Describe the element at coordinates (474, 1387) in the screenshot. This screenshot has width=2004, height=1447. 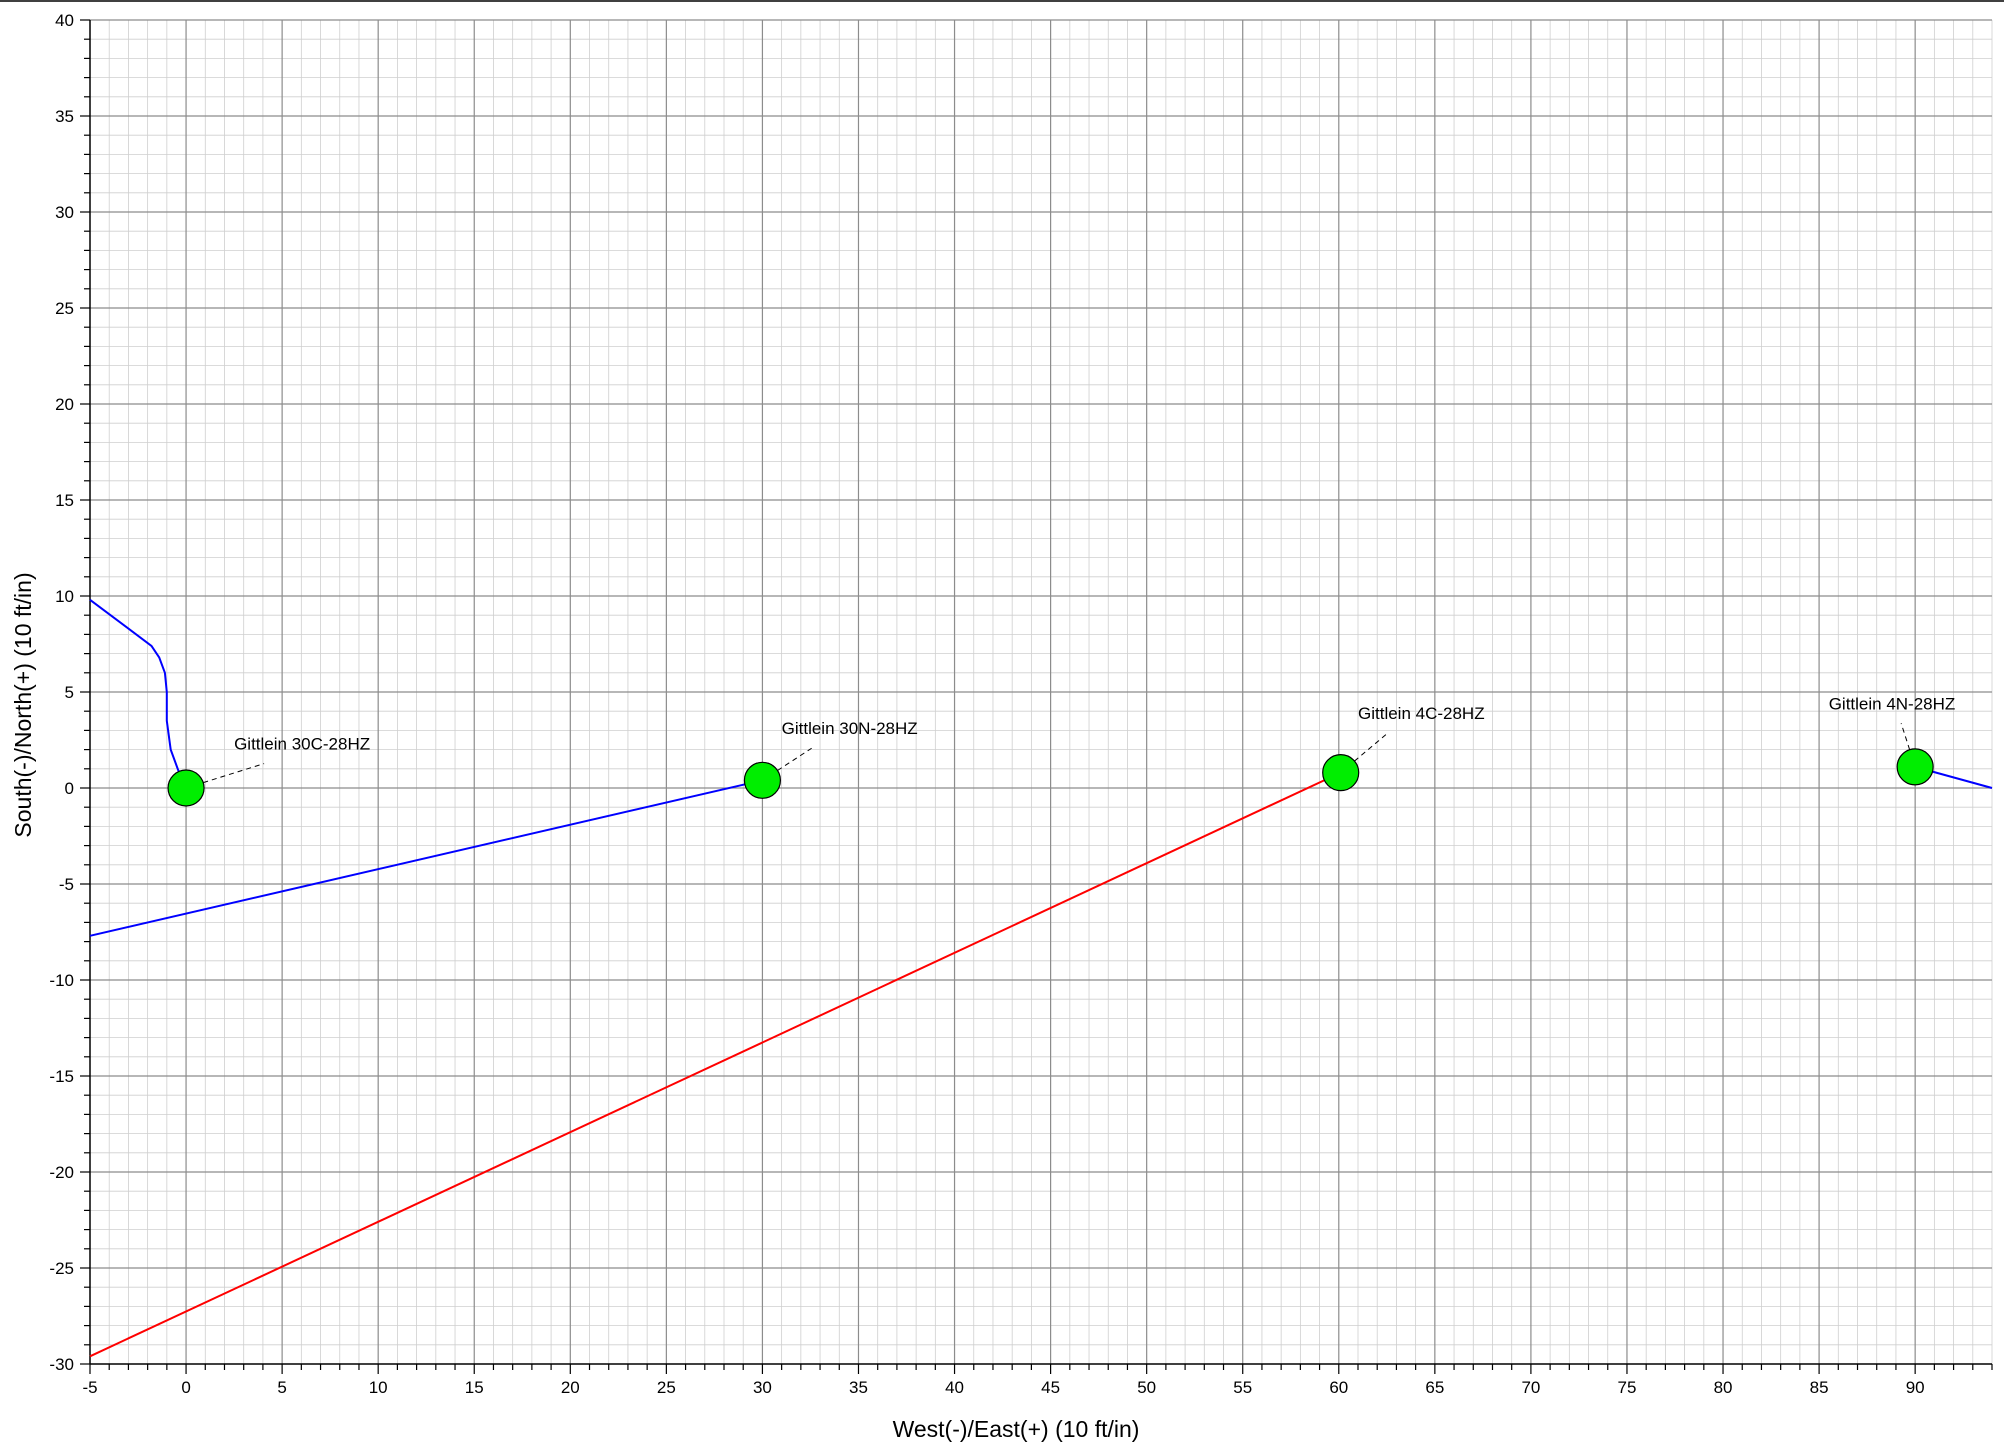
I see `x-tick-label: 15` at that location.